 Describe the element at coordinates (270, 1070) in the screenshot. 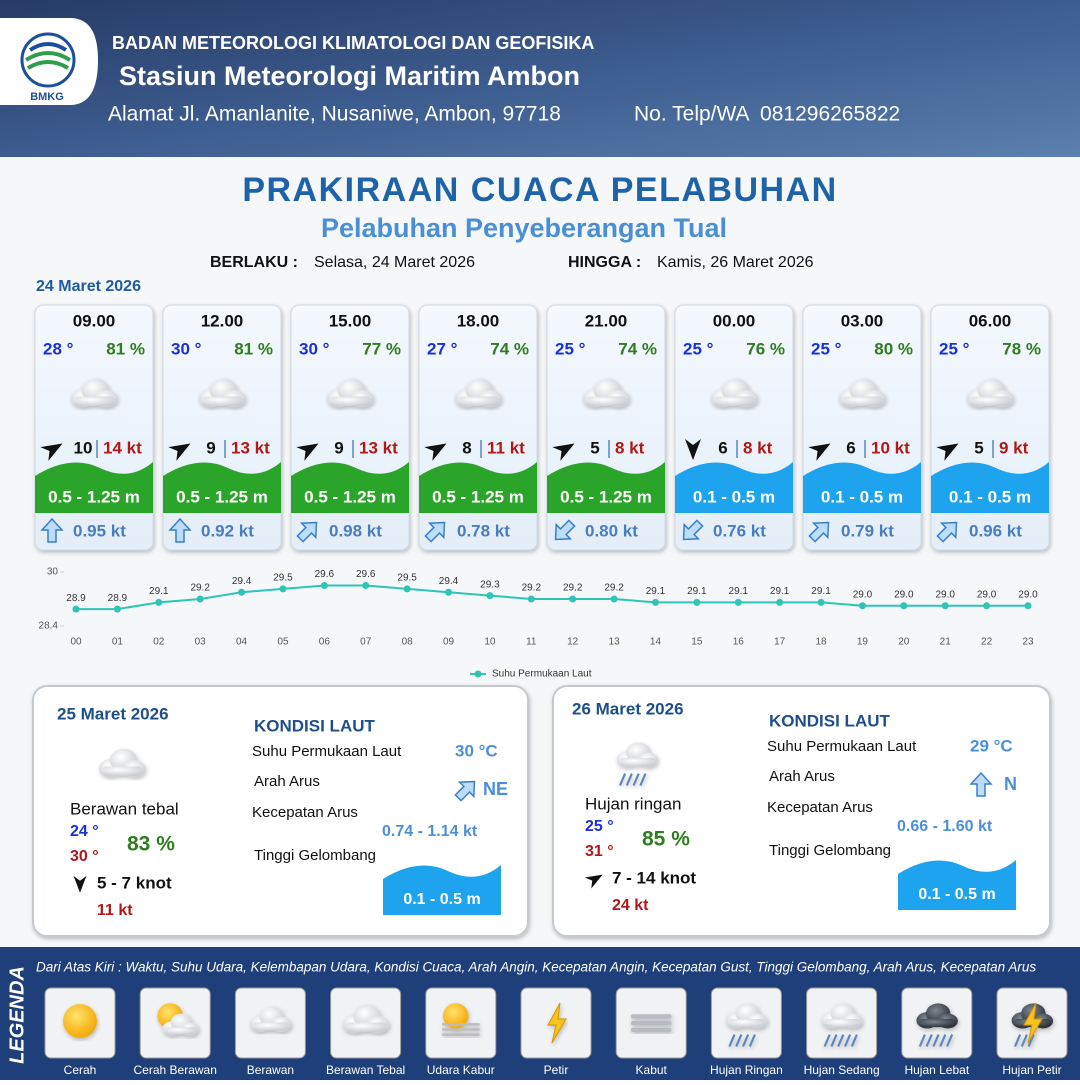

I see `legend-item-label: Berawan` at that location.